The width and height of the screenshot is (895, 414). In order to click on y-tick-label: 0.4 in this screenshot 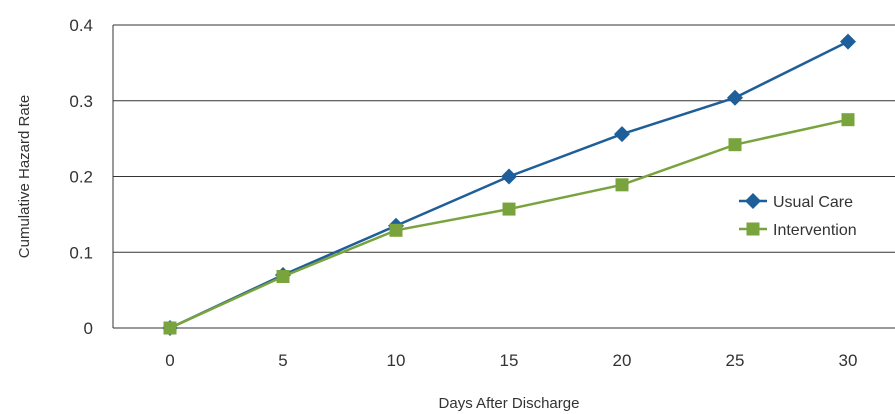, I will do `click(81, 25)`.